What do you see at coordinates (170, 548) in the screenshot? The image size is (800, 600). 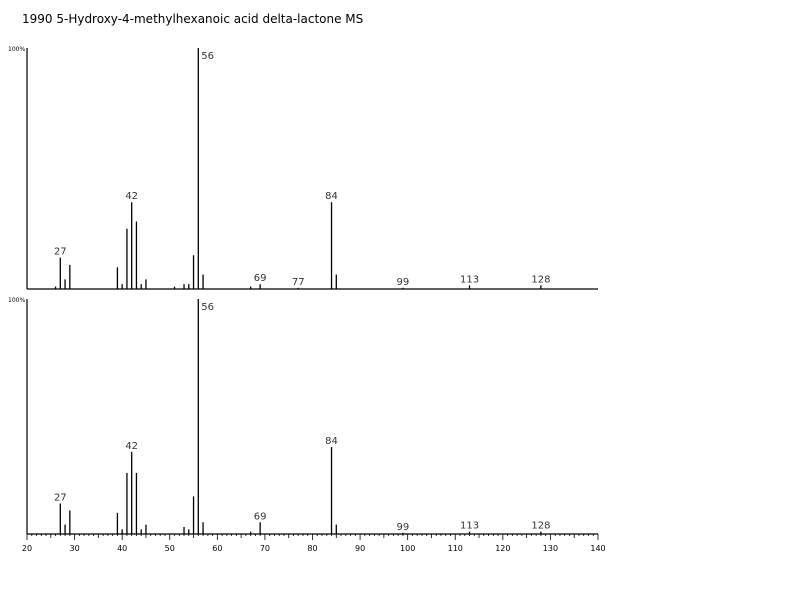 I see `x-tick-label: 50` at bounding box center [170, 548].